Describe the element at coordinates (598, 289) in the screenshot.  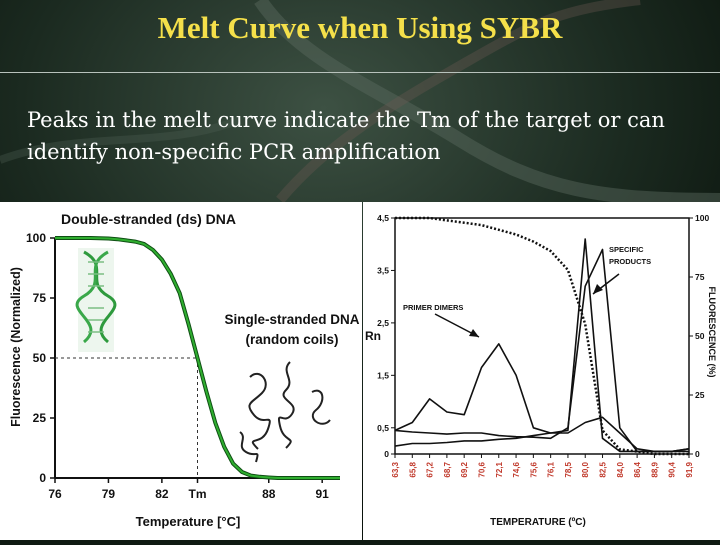
I see `specific-products-arrowhead` at that location.